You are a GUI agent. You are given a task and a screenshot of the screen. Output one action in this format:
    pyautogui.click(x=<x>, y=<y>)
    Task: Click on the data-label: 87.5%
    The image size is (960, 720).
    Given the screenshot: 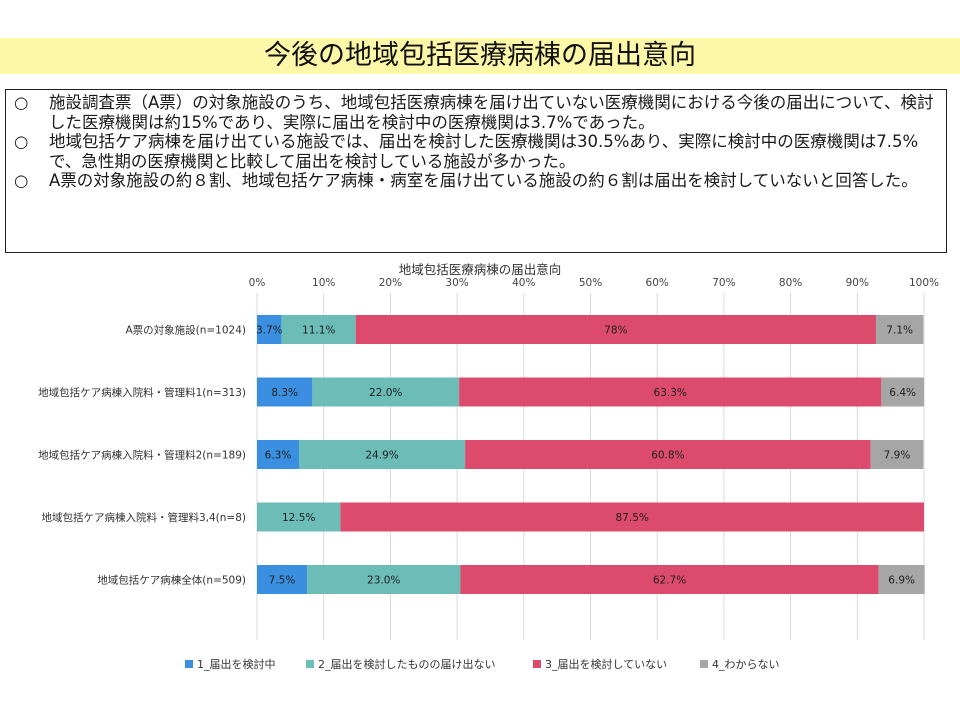 What is the action you would take?
    pyautogui.click(x=632, y=518)
    